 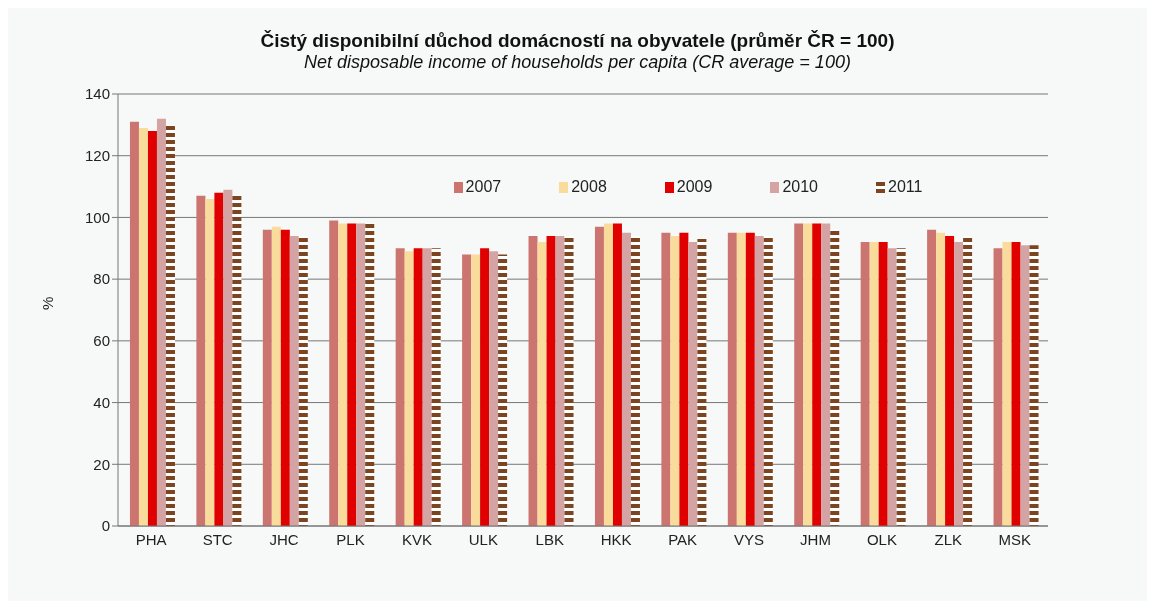 What do you see at coordinates (881, 539) in the screenshot?
I see `x-tick-label: OLK` at bounding box center [881, 539].